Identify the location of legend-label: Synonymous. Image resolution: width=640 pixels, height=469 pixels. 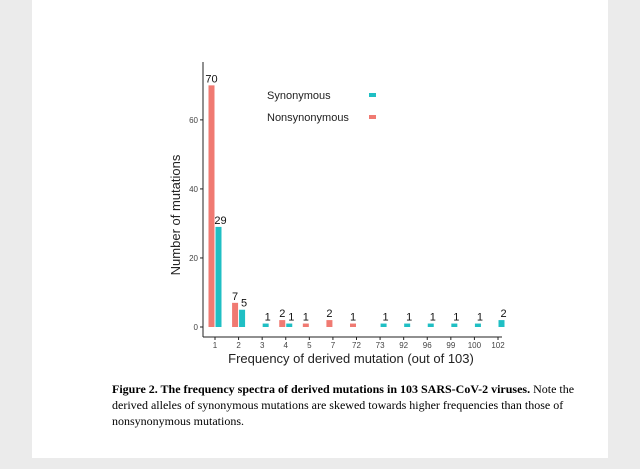
(299, 96).